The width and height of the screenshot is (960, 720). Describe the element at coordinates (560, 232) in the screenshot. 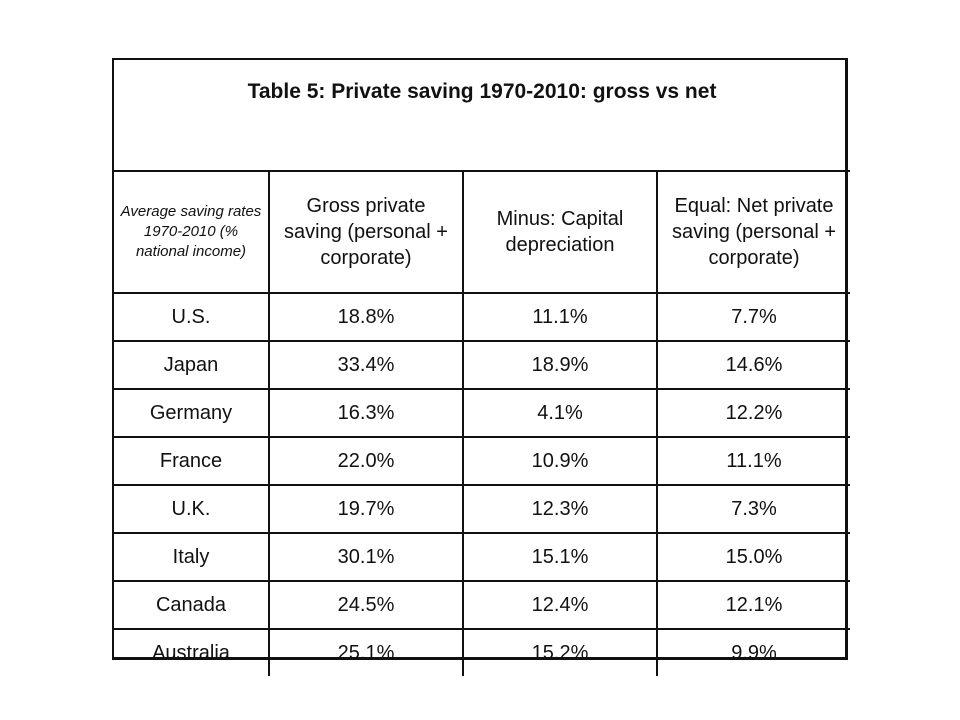

I see `column-header-depreciation: Minus: Capital depreciation` at that location.